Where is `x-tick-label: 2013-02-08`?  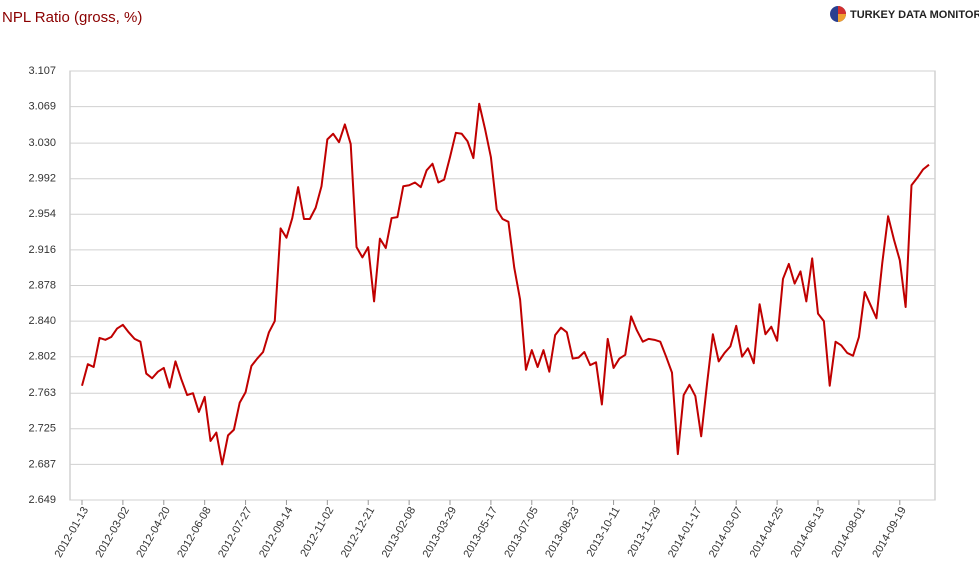 x-tick-label: 2013-02-08 is located at coordinates (399, 532).